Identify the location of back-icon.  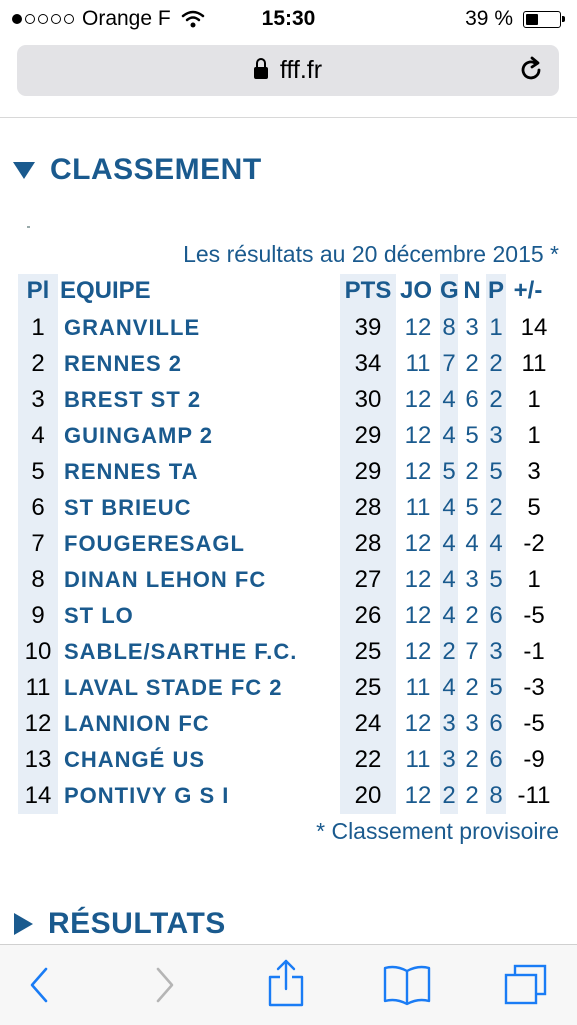
(41, 985).